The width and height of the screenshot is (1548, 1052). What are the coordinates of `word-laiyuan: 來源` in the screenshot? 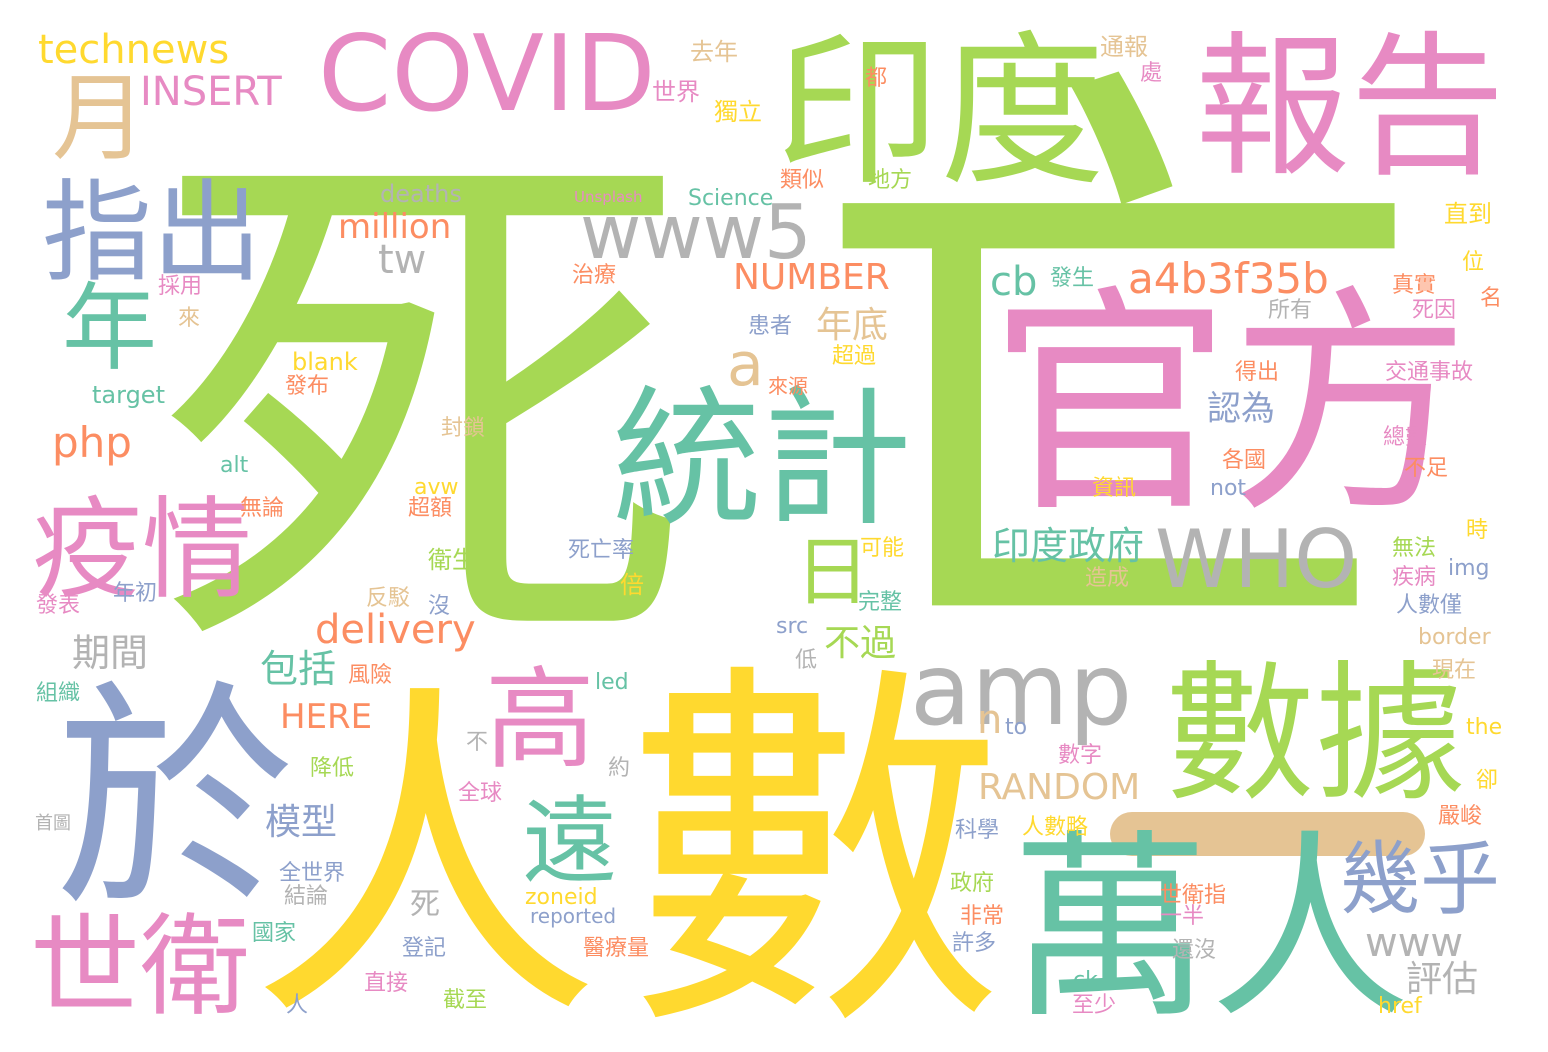 It's located at (788, 386).